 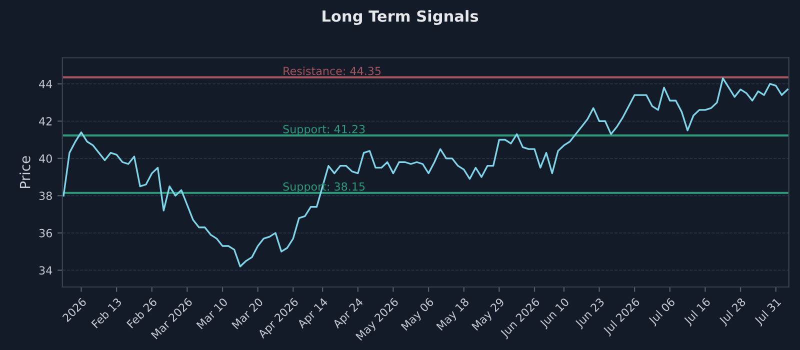 I want to click on x-tick-label: Jul 06, so click(x=662, y=312).